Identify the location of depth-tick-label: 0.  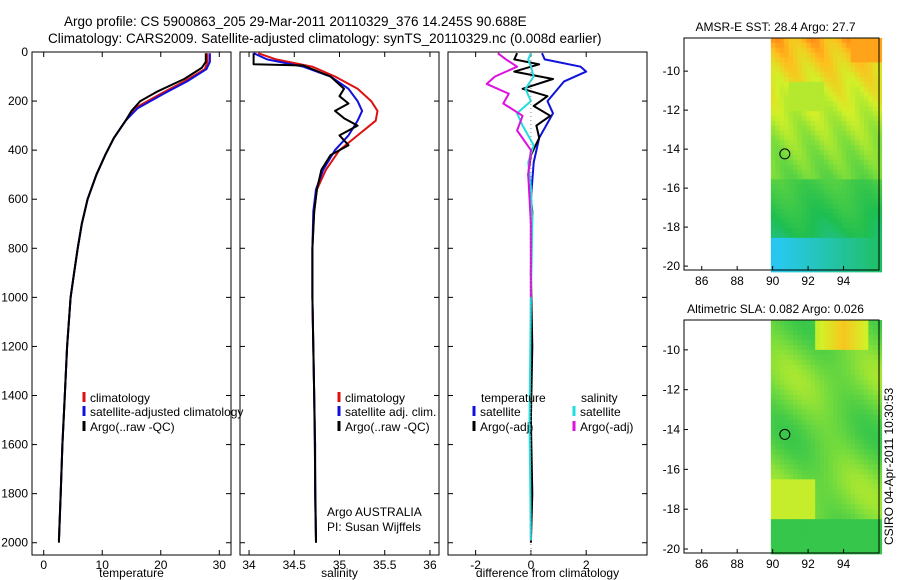
(24, 52).